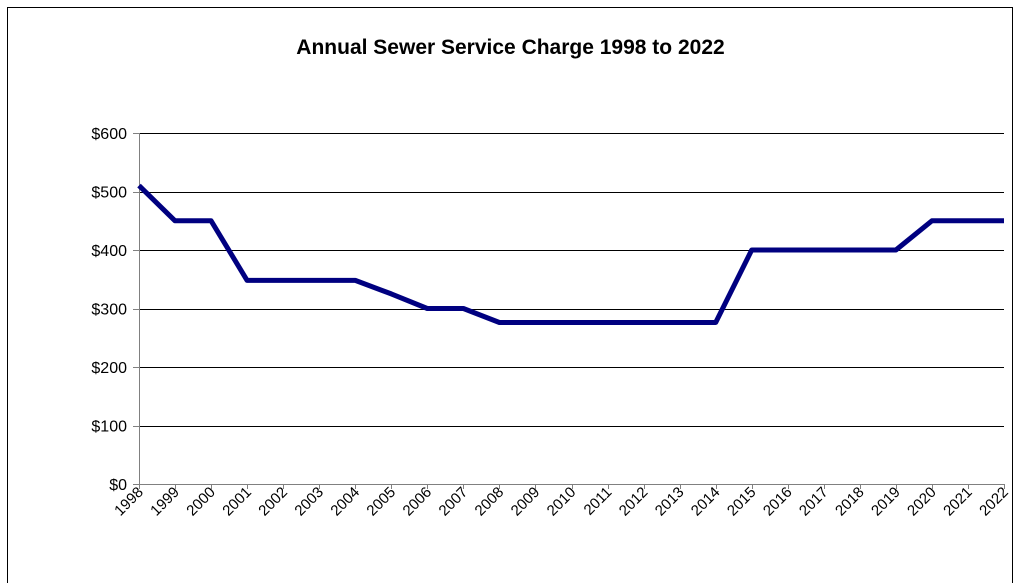 The image size is (1021, 583). I want to click on x-tick-label-1999: 1999, so click(165, 502).